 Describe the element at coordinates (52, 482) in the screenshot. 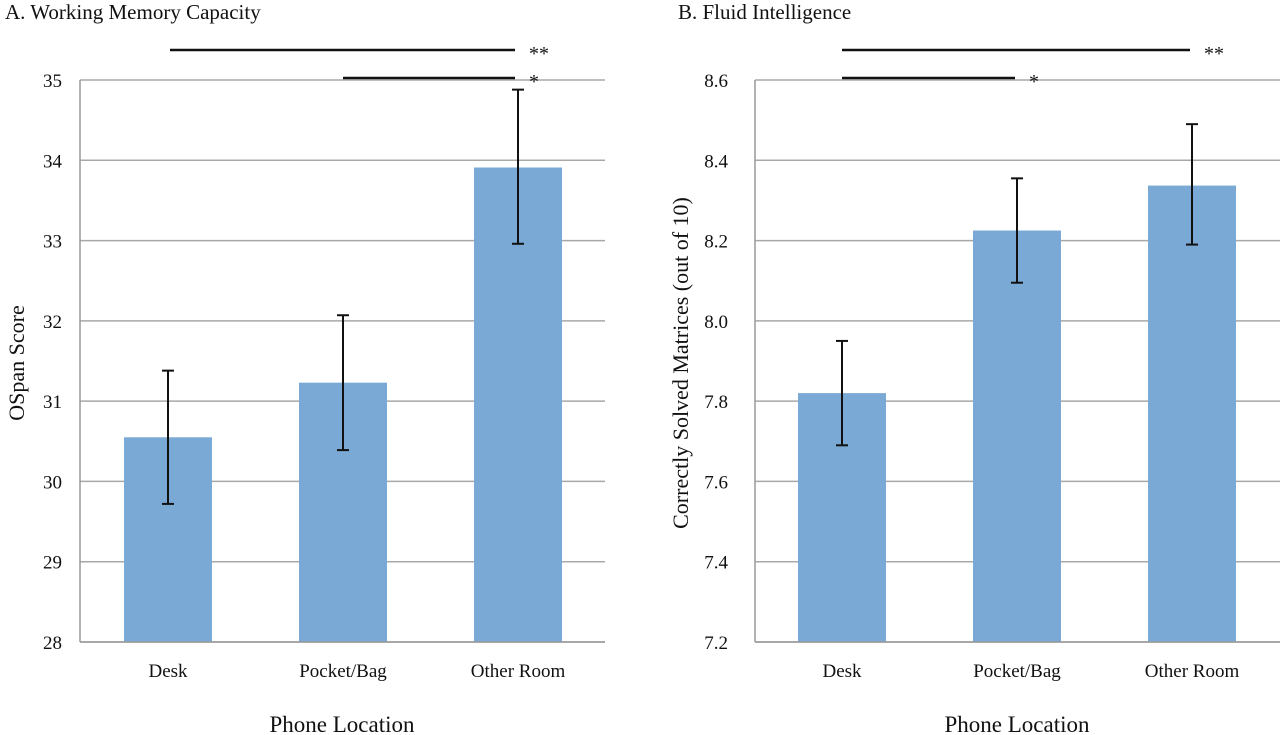

I see `y-tick-label: 30` at that location.